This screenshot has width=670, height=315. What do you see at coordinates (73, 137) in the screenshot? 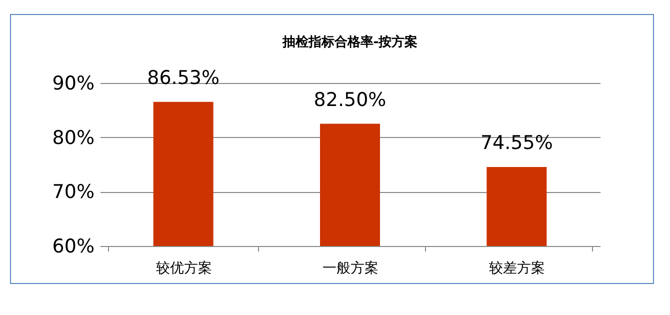
I see `y-tick-label: 80%` at bounding box center [73, 137].